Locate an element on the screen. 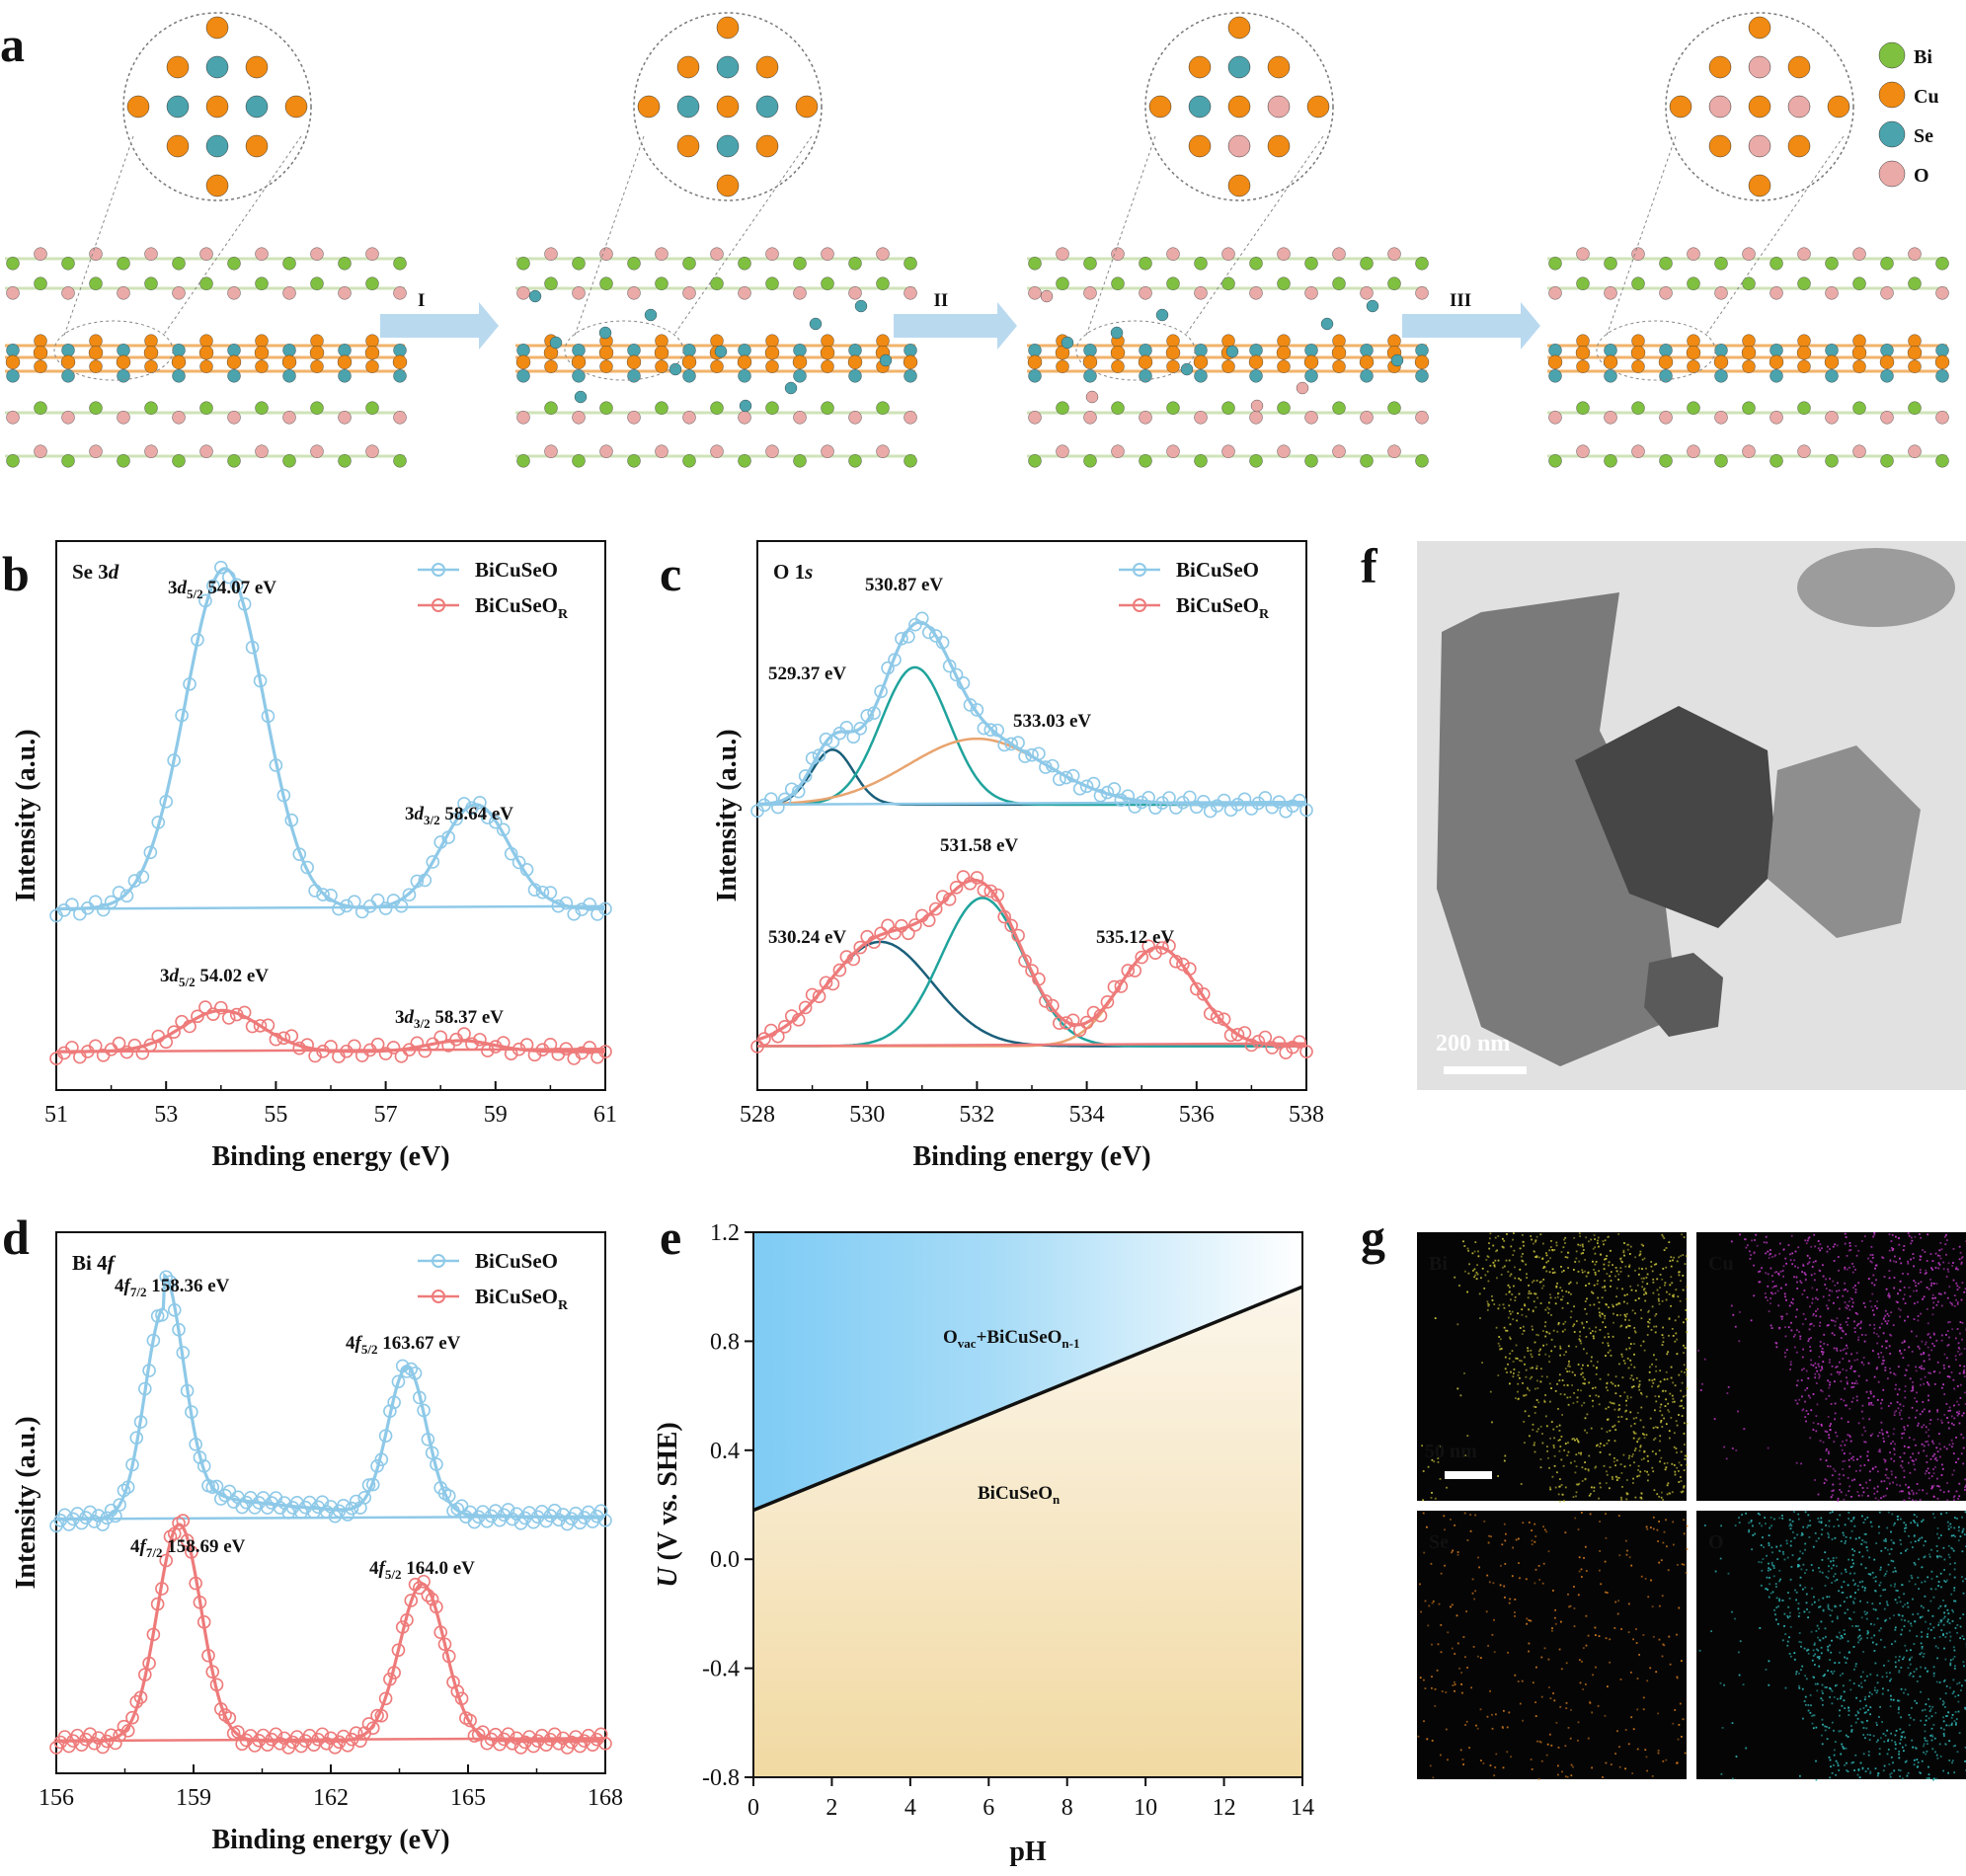  x-tick-label: 168 is located at coordinates (606, 1798).